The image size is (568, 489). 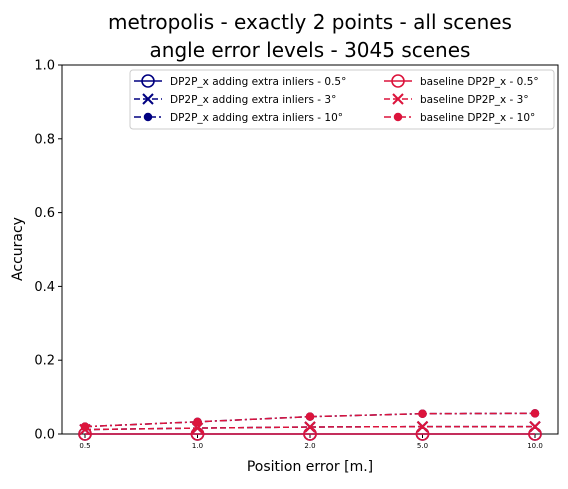 What do you see at coordinates (477, 118) in the screenshot?
I see `legend-label-5: baseline DP2P_x - 10°` at bounding box center [477, 118].